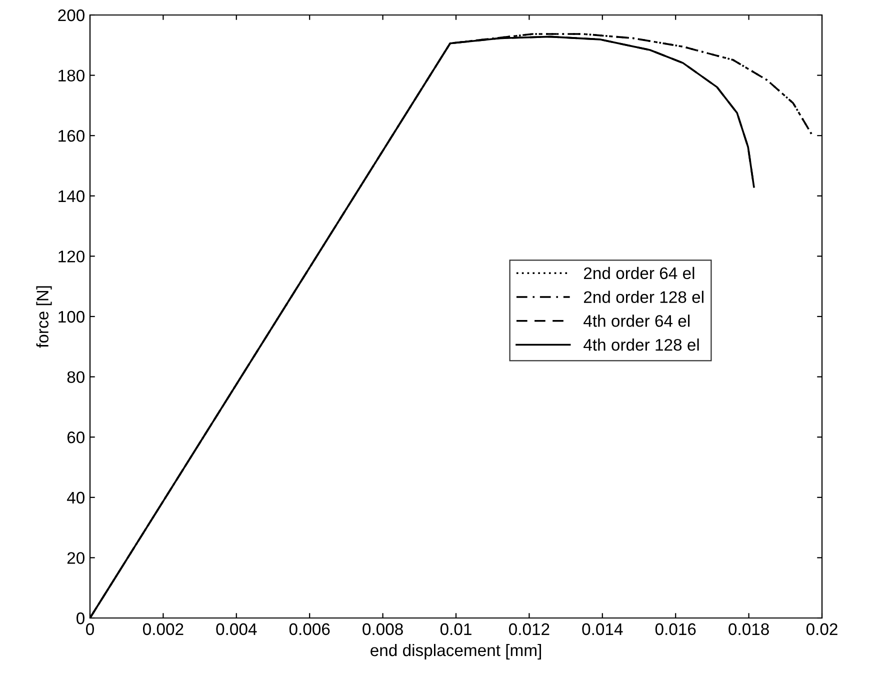 Image resolution: width=874 pixels, height=689 pixels. Describe the element at coordinates (822, 629) in the screenshot. I see `x-tick-label: 0.02` at that location.